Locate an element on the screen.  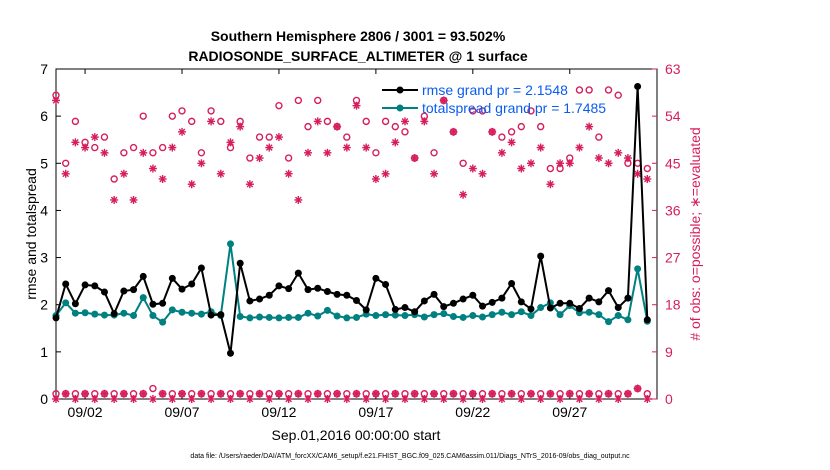
left-tick-label: 4 is located at coordinates (44, 210).